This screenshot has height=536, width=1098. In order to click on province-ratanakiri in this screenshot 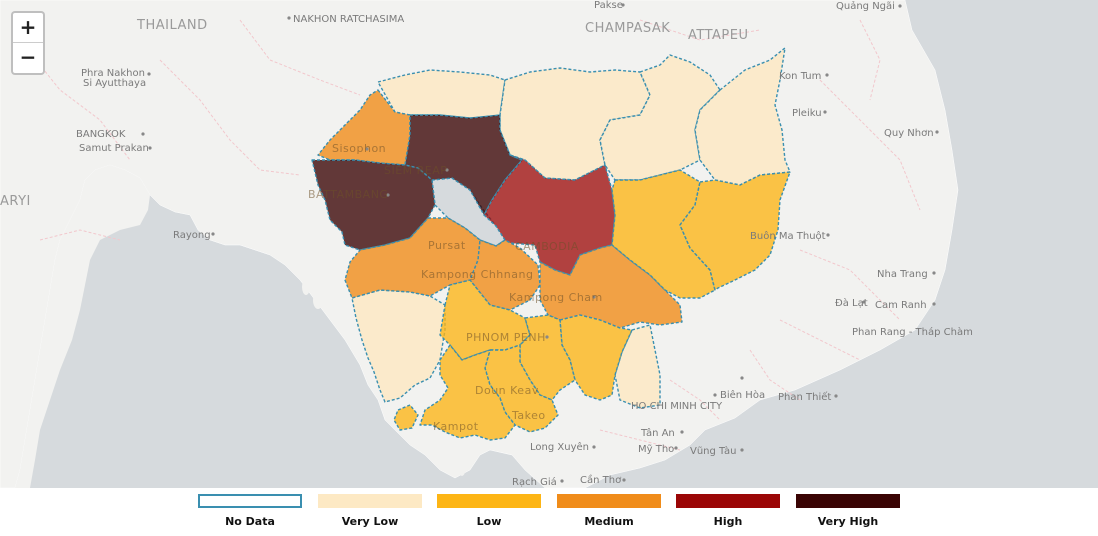, I will do `click(742, 116)`.